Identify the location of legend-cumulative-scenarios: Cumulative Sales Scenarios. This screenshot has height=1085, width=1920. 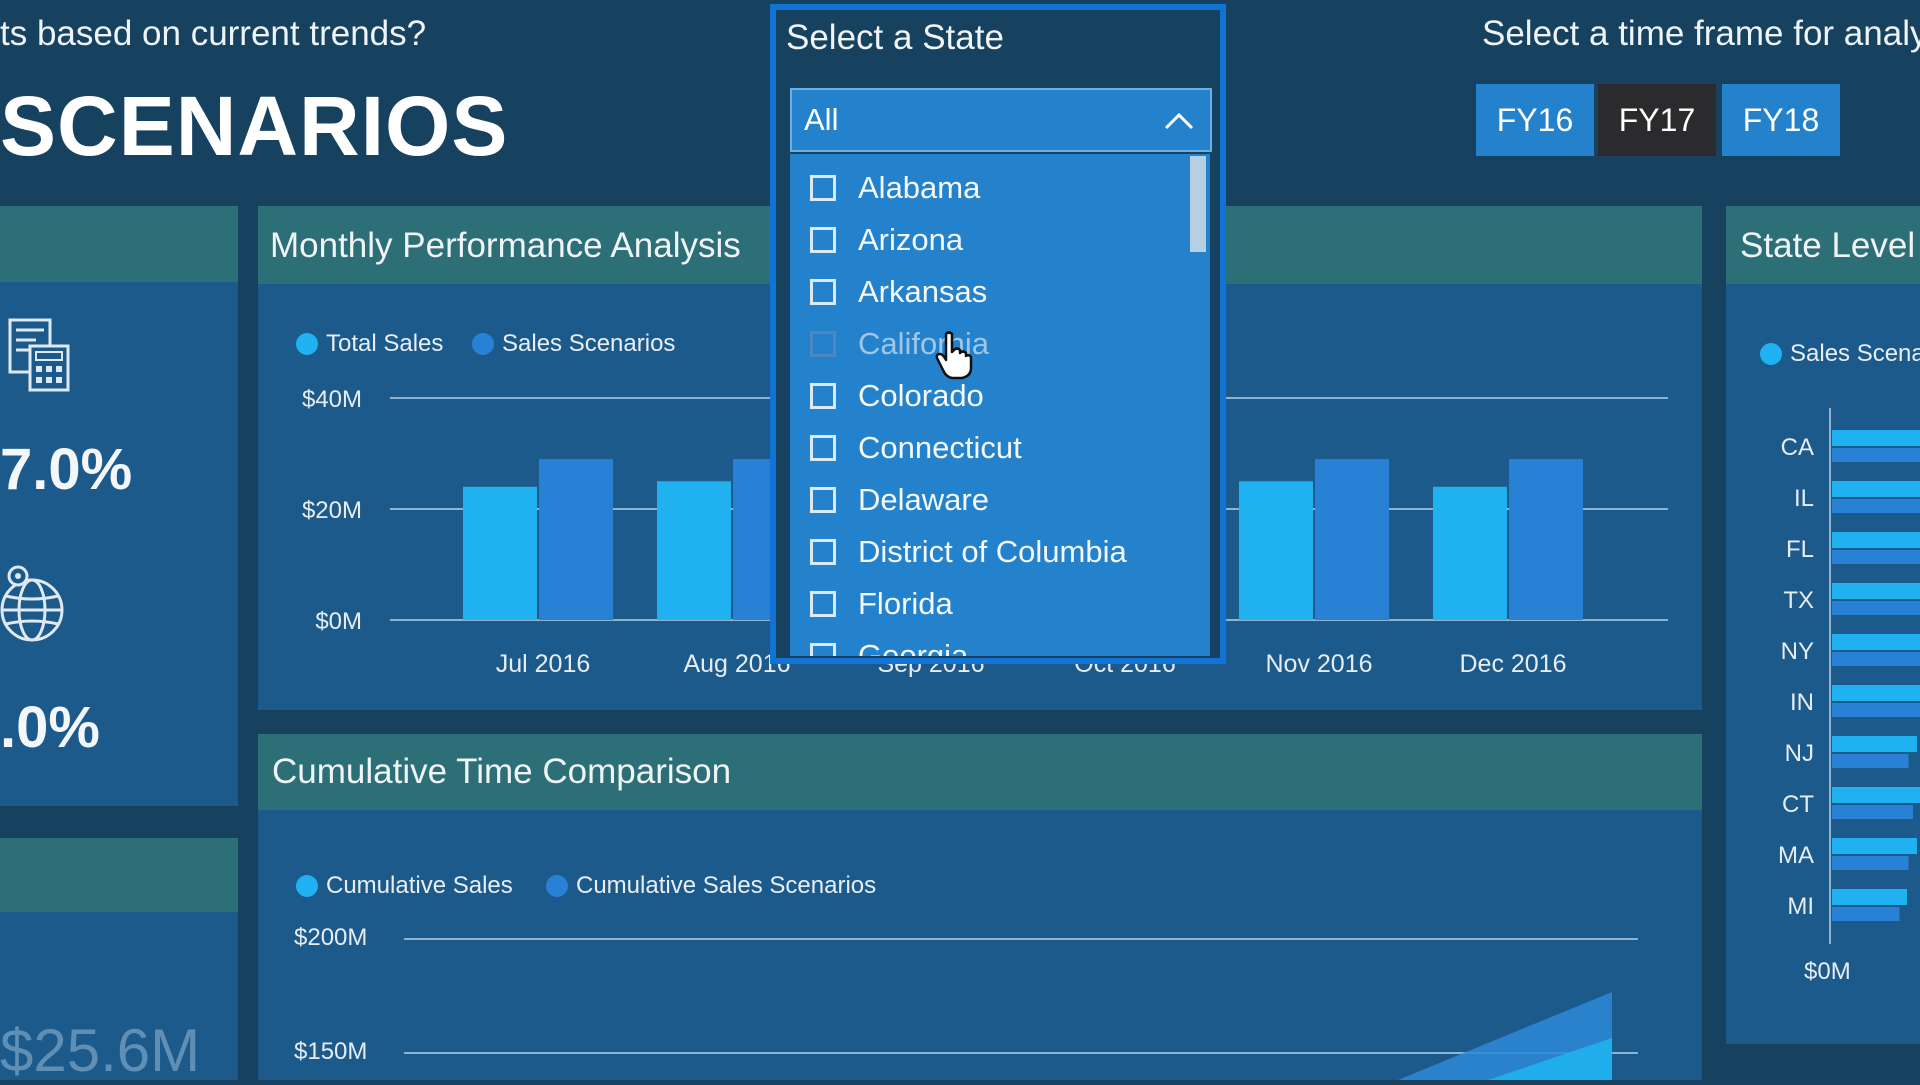
(711, 886).